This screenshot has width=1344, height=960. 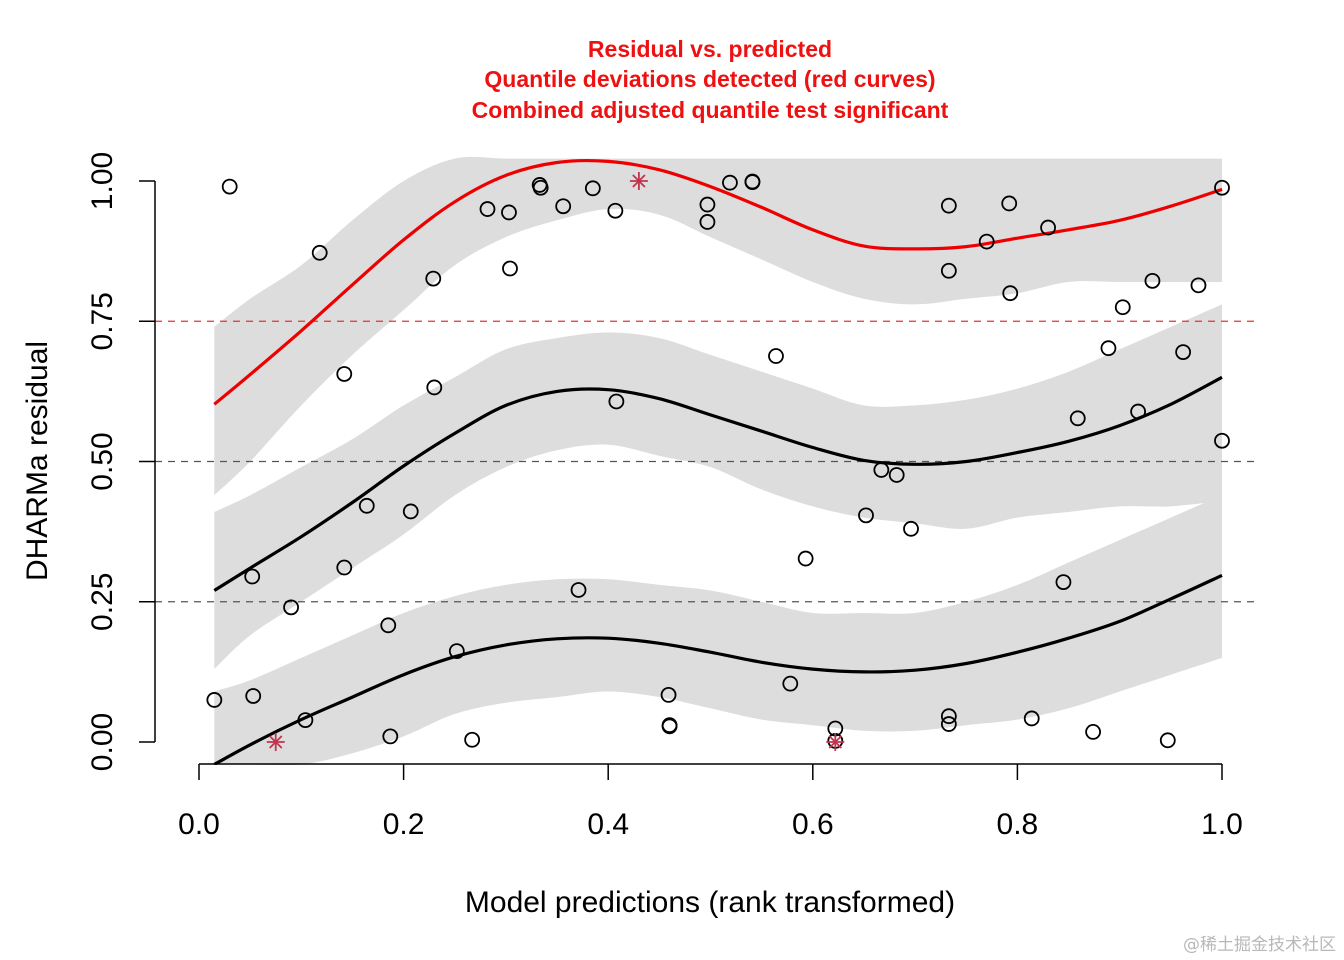 What do you see at coordinates (121, 461) in the screenshot?
I see `y-axis: 0.00 0.25 0.50 0.75 1.00` at bounding box center [121, 461].